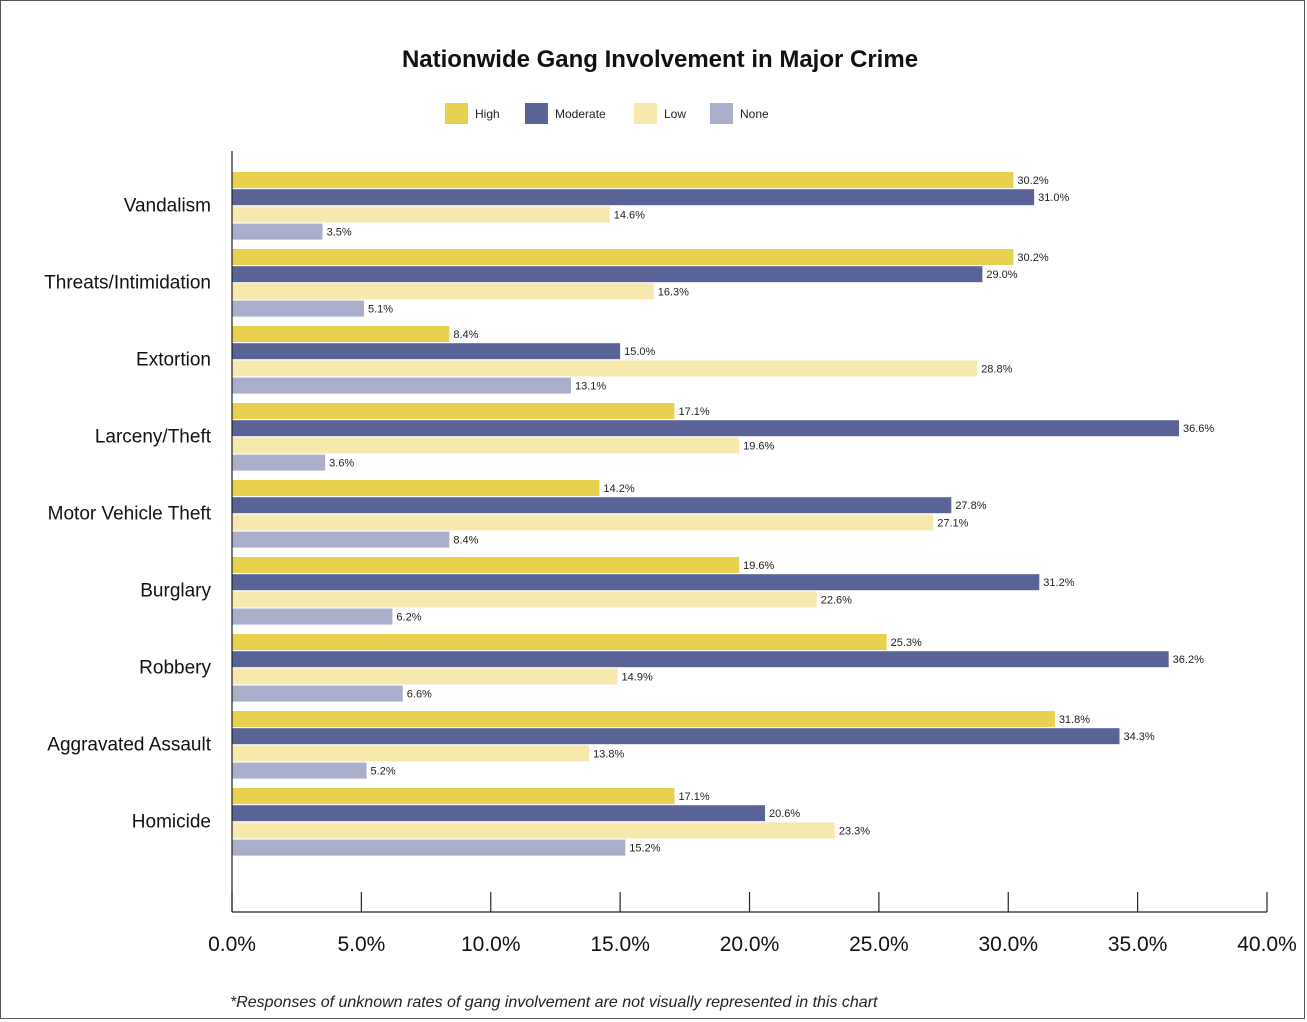 The height and width of the screenshot is (1022, 1307). Describe the element at coordinates (879, 944) in the screenshot. I see `x-tick-label-5: 25.0%` at that location.